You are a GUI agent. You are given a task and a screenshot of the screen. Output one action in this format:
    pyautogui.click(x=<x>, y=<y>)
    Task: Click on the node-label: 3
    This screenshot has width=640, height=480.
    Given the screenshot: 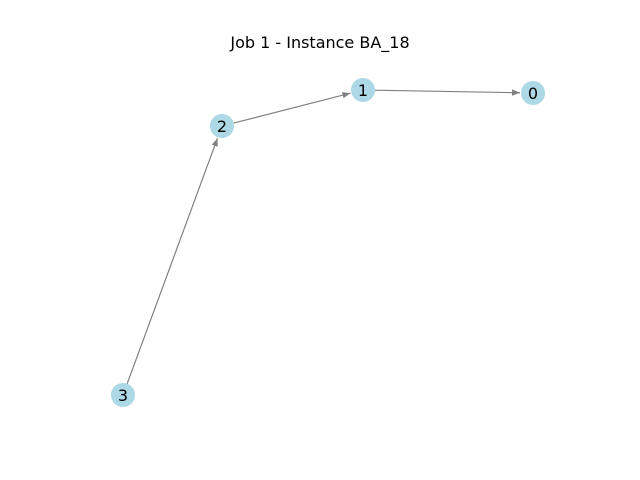 What is the action you would take?
    pyautogui.click(x=123, y=395)
    